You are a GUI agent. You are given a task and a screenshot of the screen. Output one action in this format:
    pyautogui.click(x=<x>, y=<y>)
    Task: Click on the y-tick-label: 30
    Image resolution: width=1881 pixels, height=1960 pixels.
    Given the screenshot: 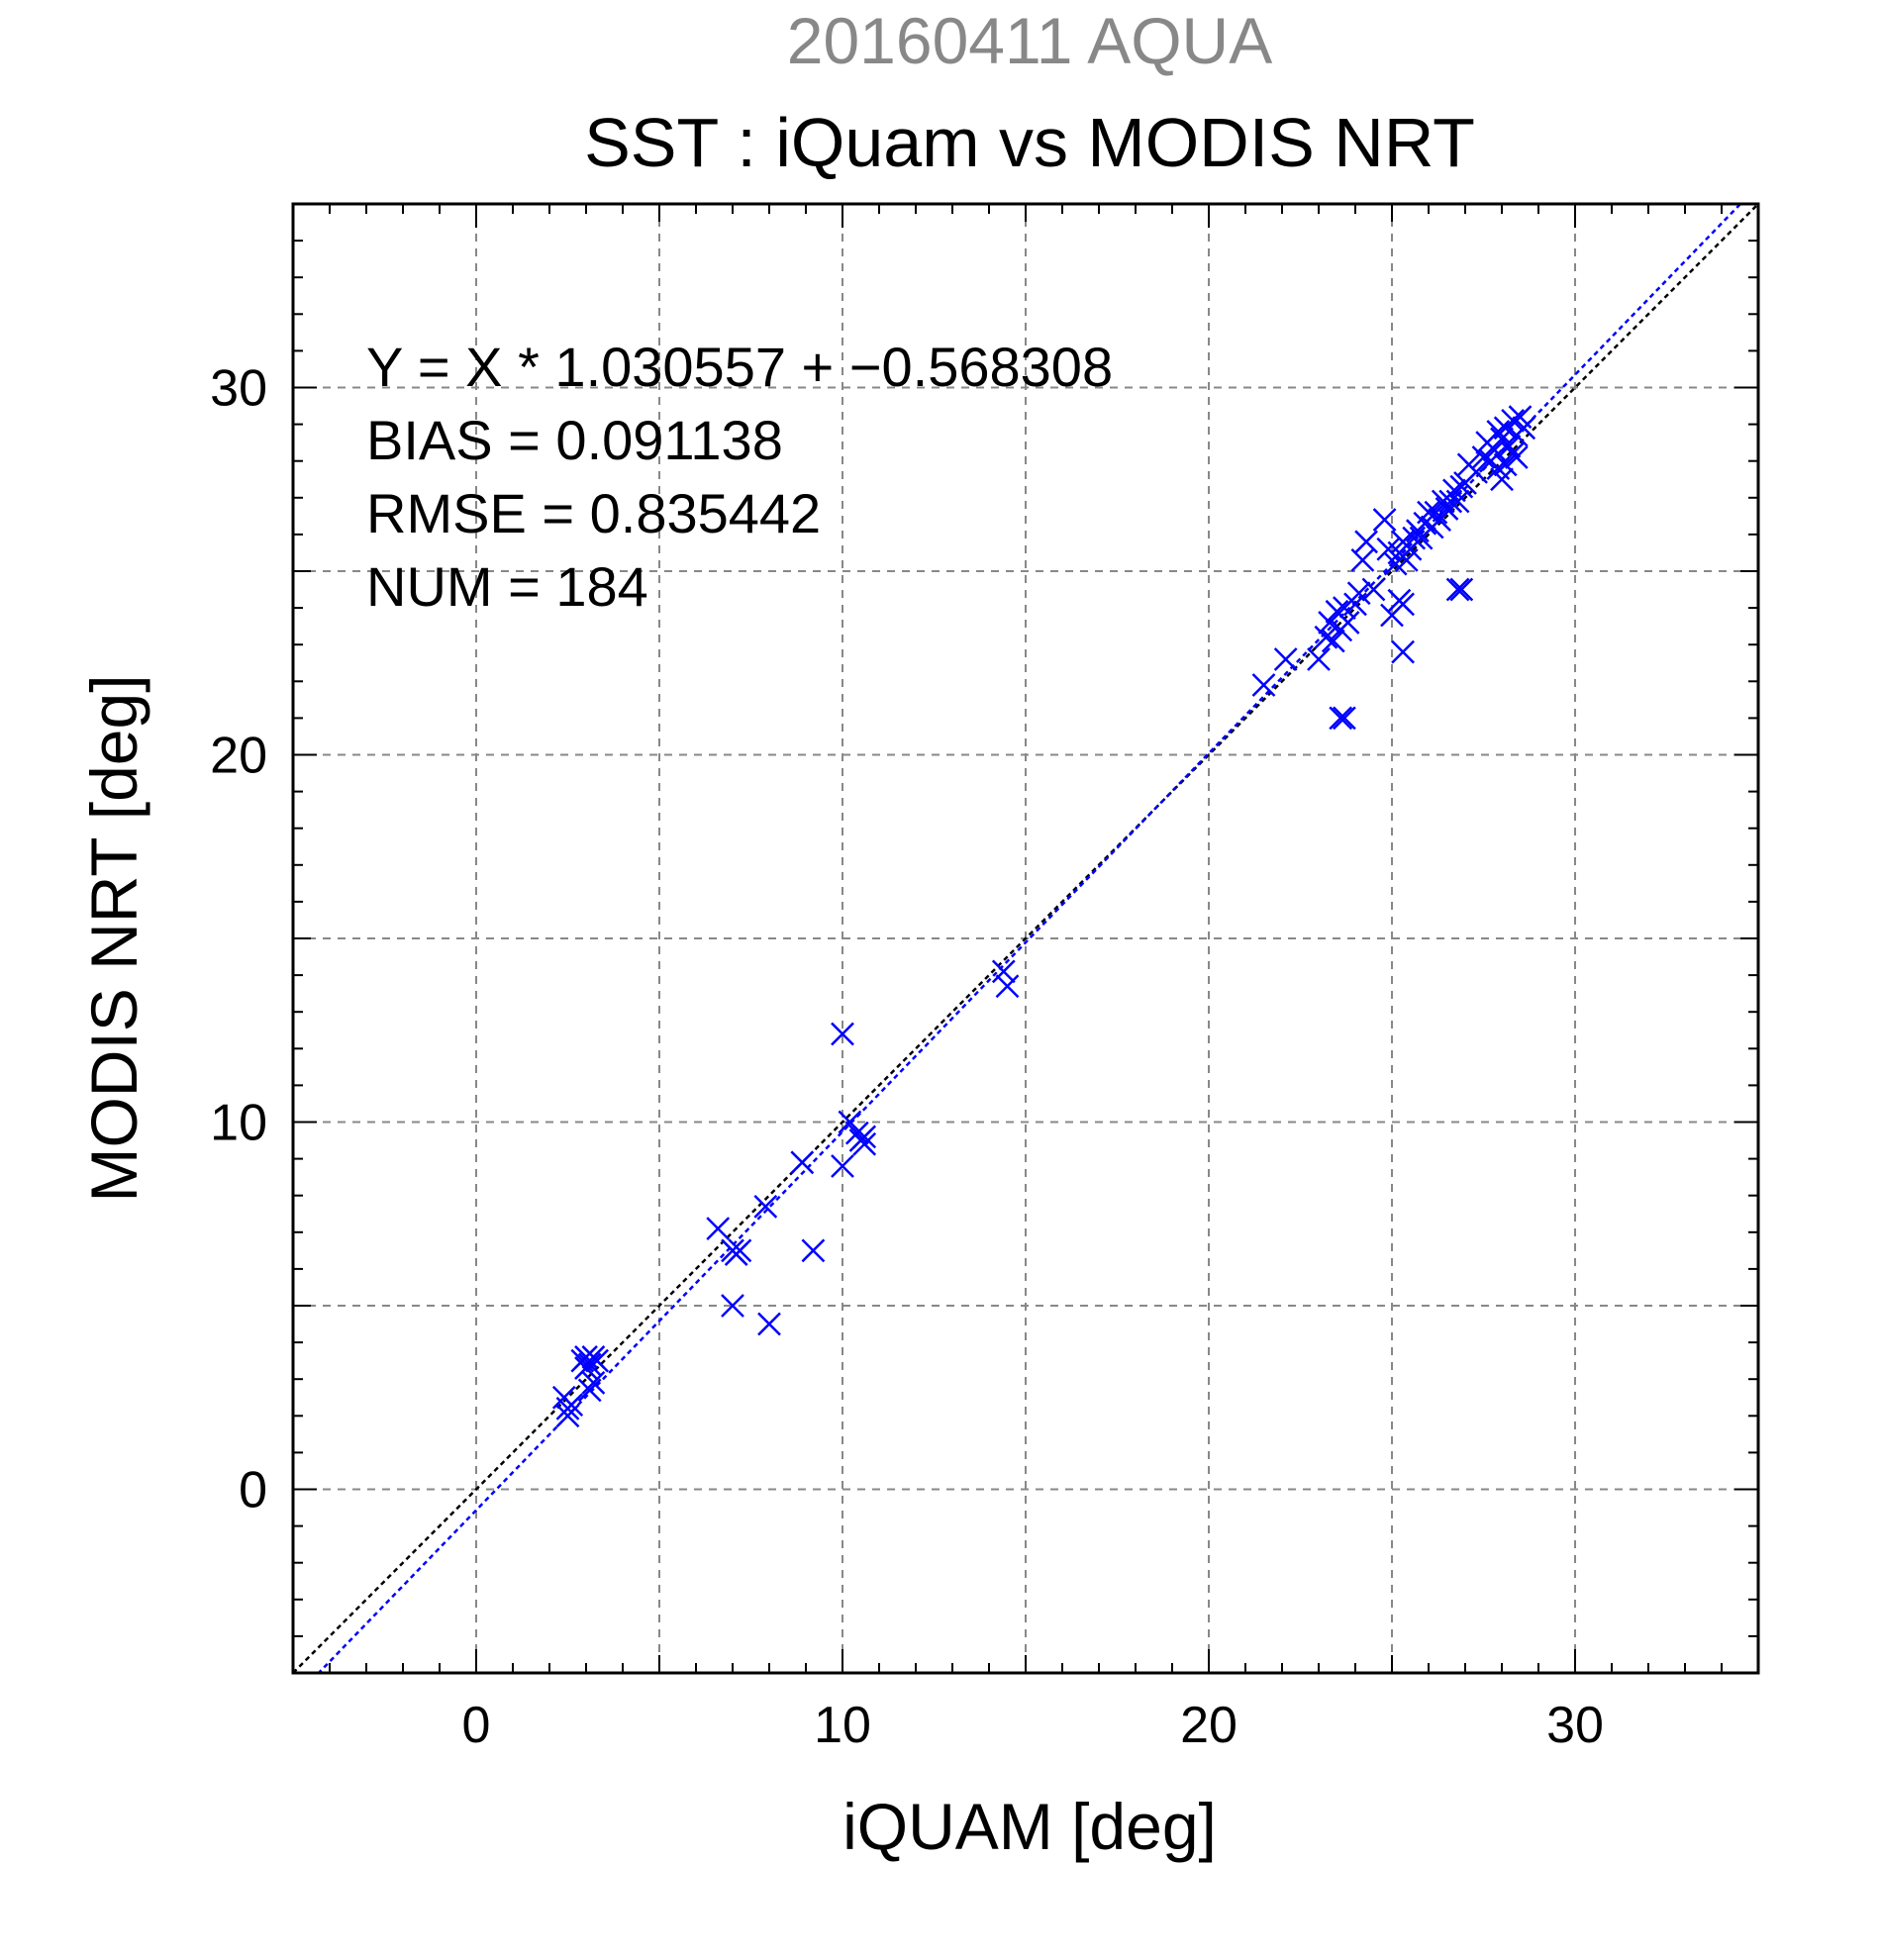 What is the action you would take?
    pyautogui.click(x=239, y=389)
    